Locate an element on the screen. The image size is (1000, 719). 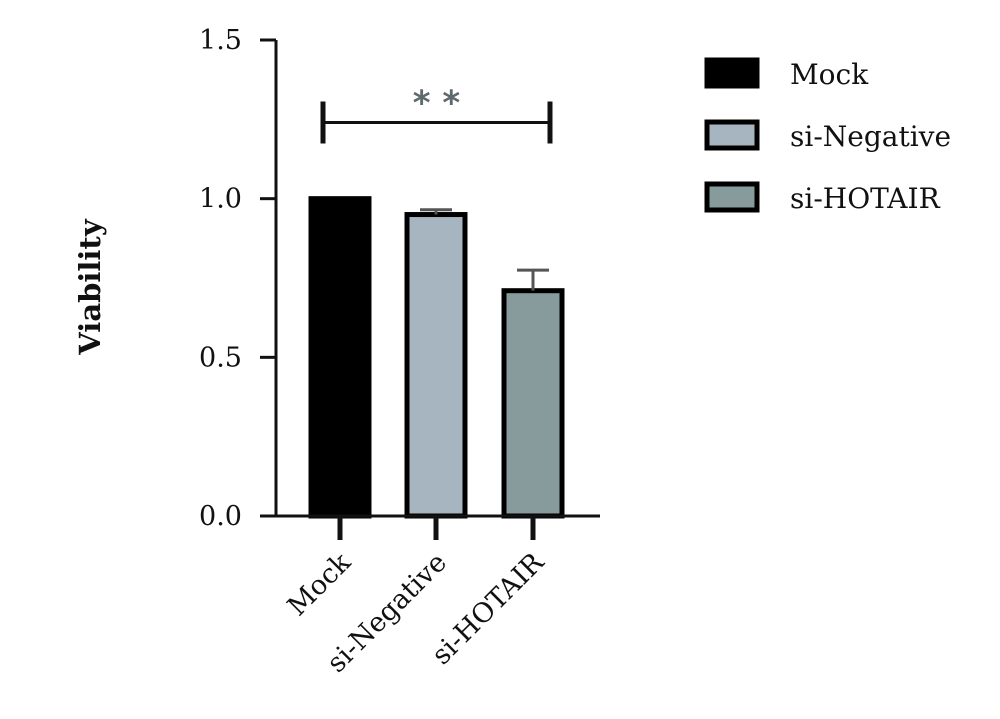
legend-swatch-si-hotair is located at coordinates (732, 197).